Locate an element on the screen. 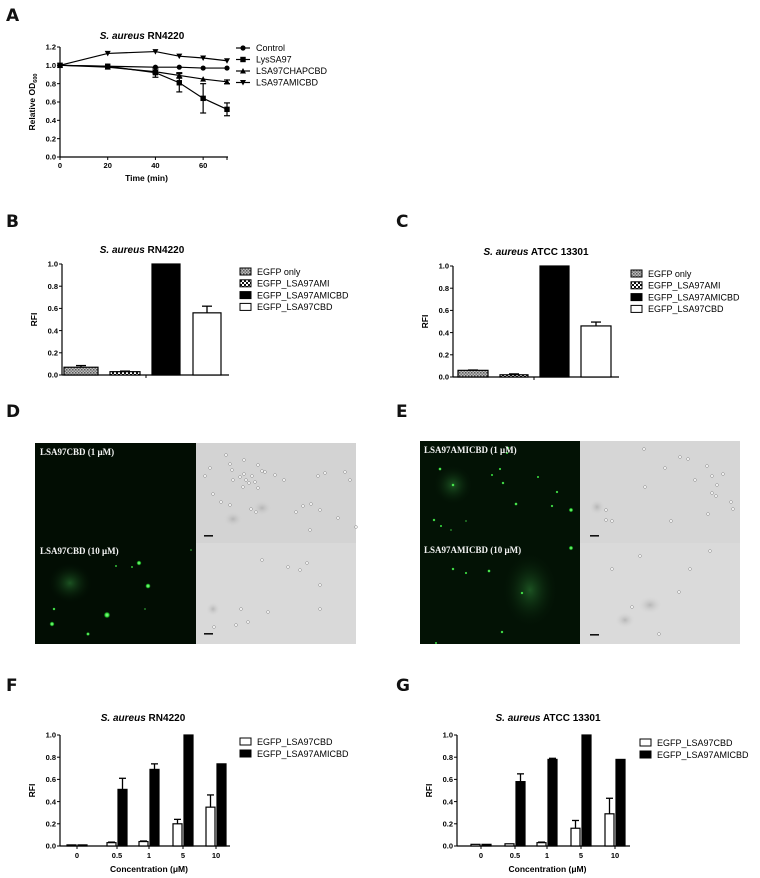  brightfield-image-d-top is located at coordinates (276, 493).